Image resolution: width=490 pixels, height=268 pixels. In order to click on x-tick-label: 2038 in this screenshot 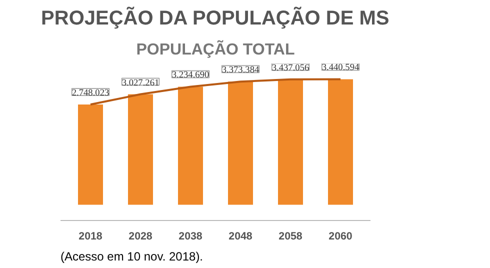, I will do `click(190, 236)`.